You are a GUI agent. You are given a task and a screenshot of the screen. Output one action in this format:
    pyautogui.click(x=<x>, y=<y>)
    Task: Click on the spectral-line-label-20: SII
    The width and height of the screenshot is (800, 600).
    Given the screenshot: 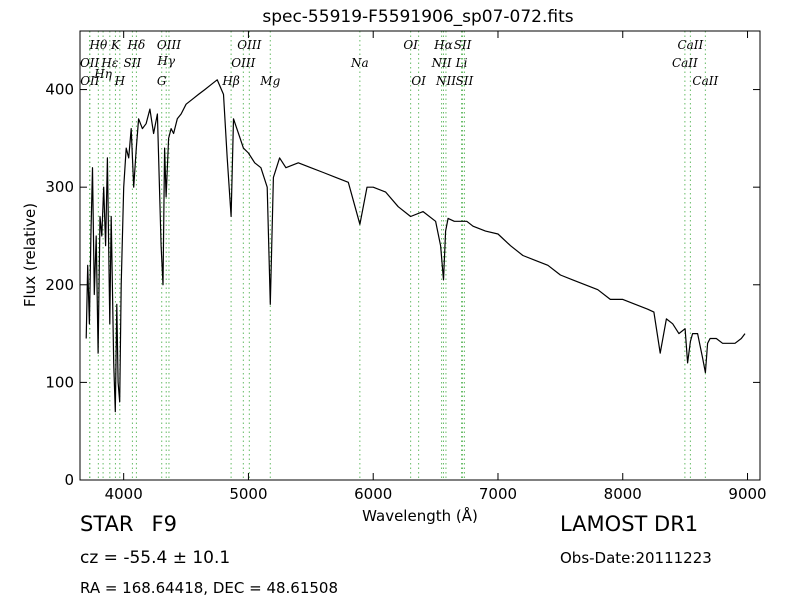 What is the action you would take?
    pyautogui.click(x=463, y=45)
    